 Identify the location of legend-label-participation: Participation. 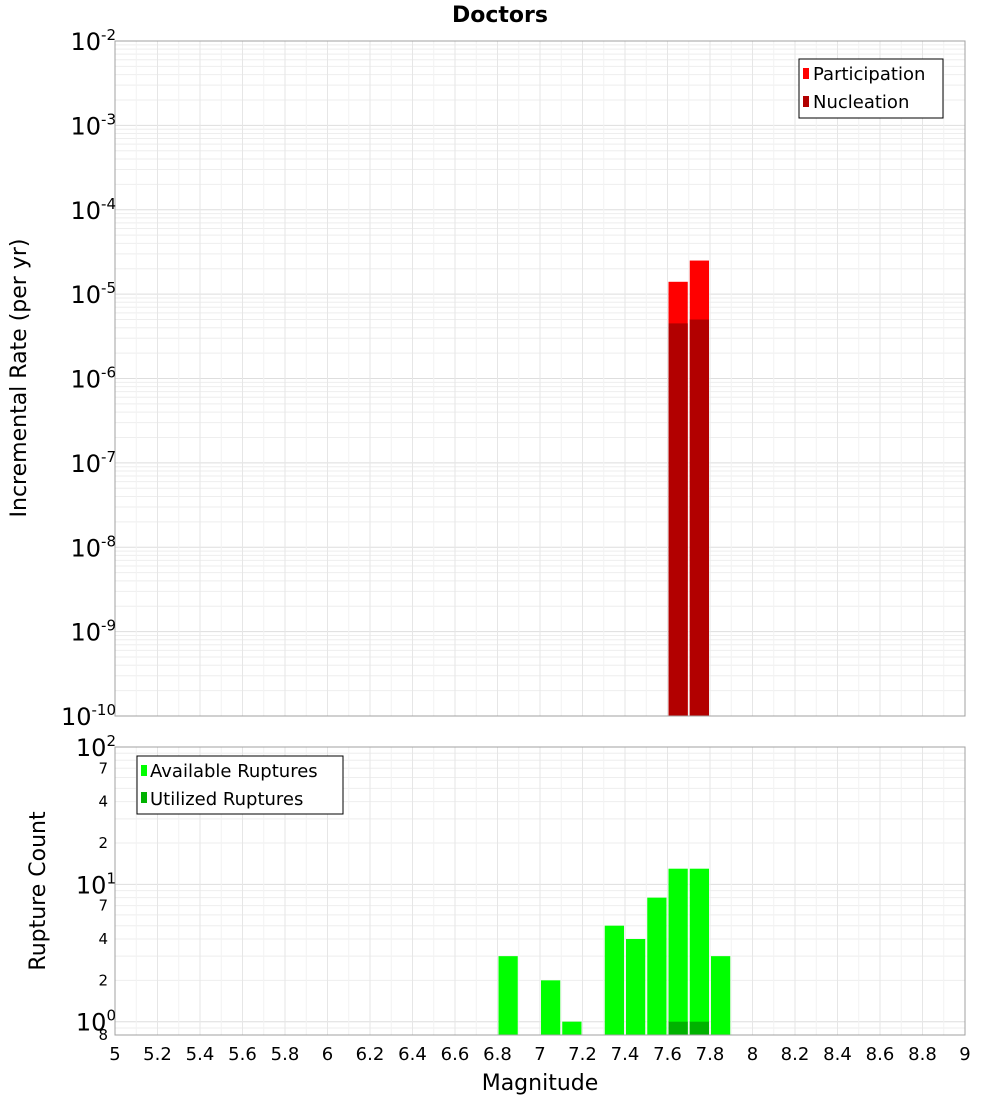
(869, 74).